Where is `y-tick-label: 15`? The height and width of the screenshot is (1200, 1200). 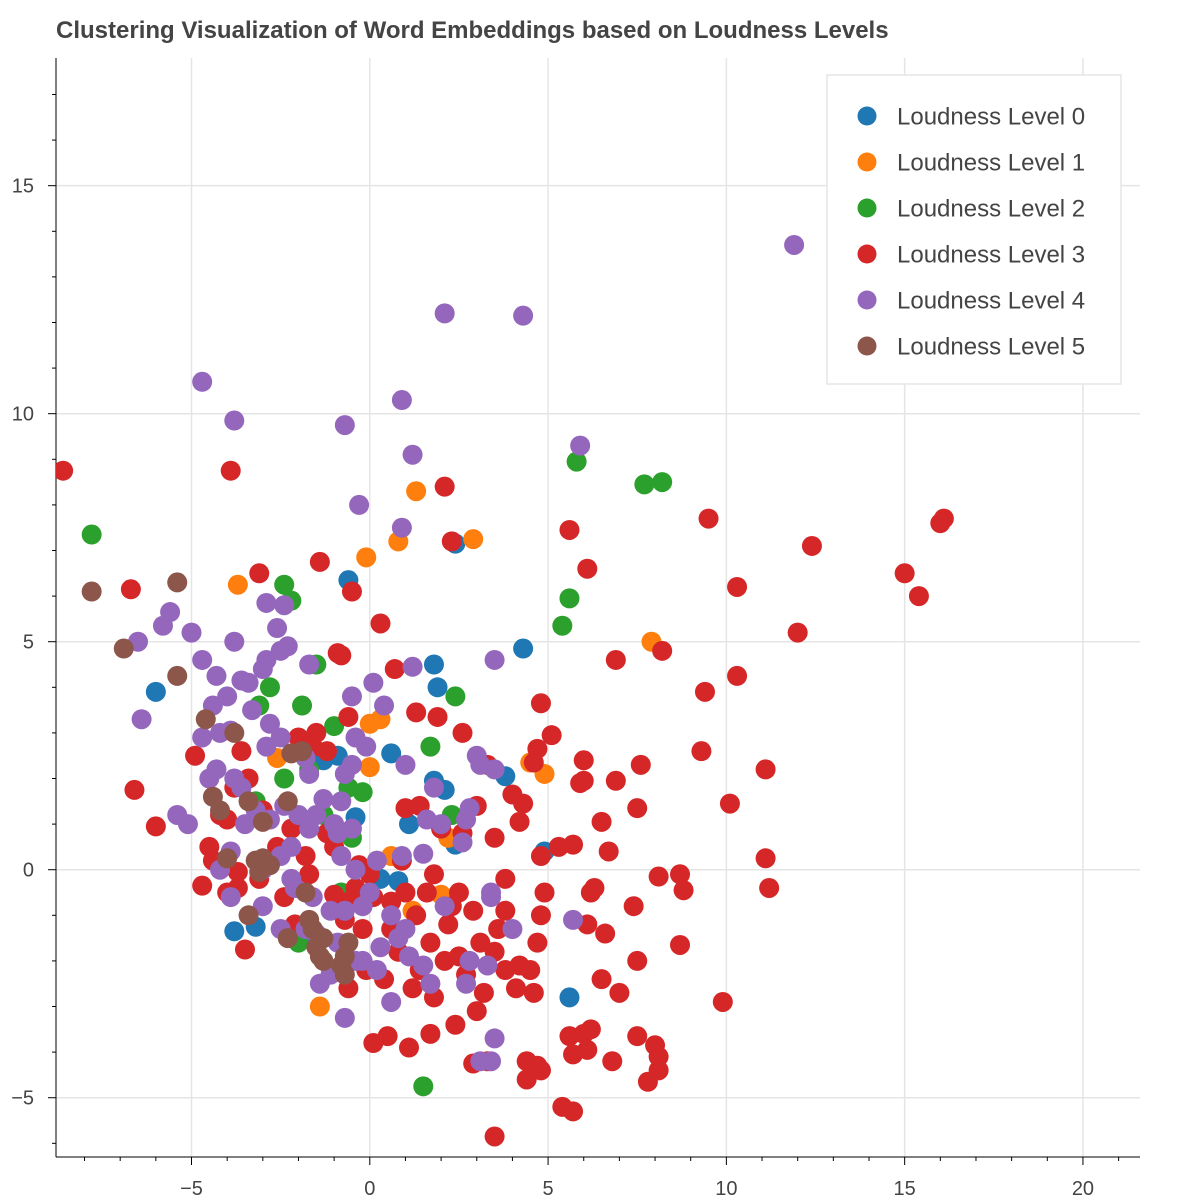 y-tick-label: 15 is located at coordinates (23, 187).